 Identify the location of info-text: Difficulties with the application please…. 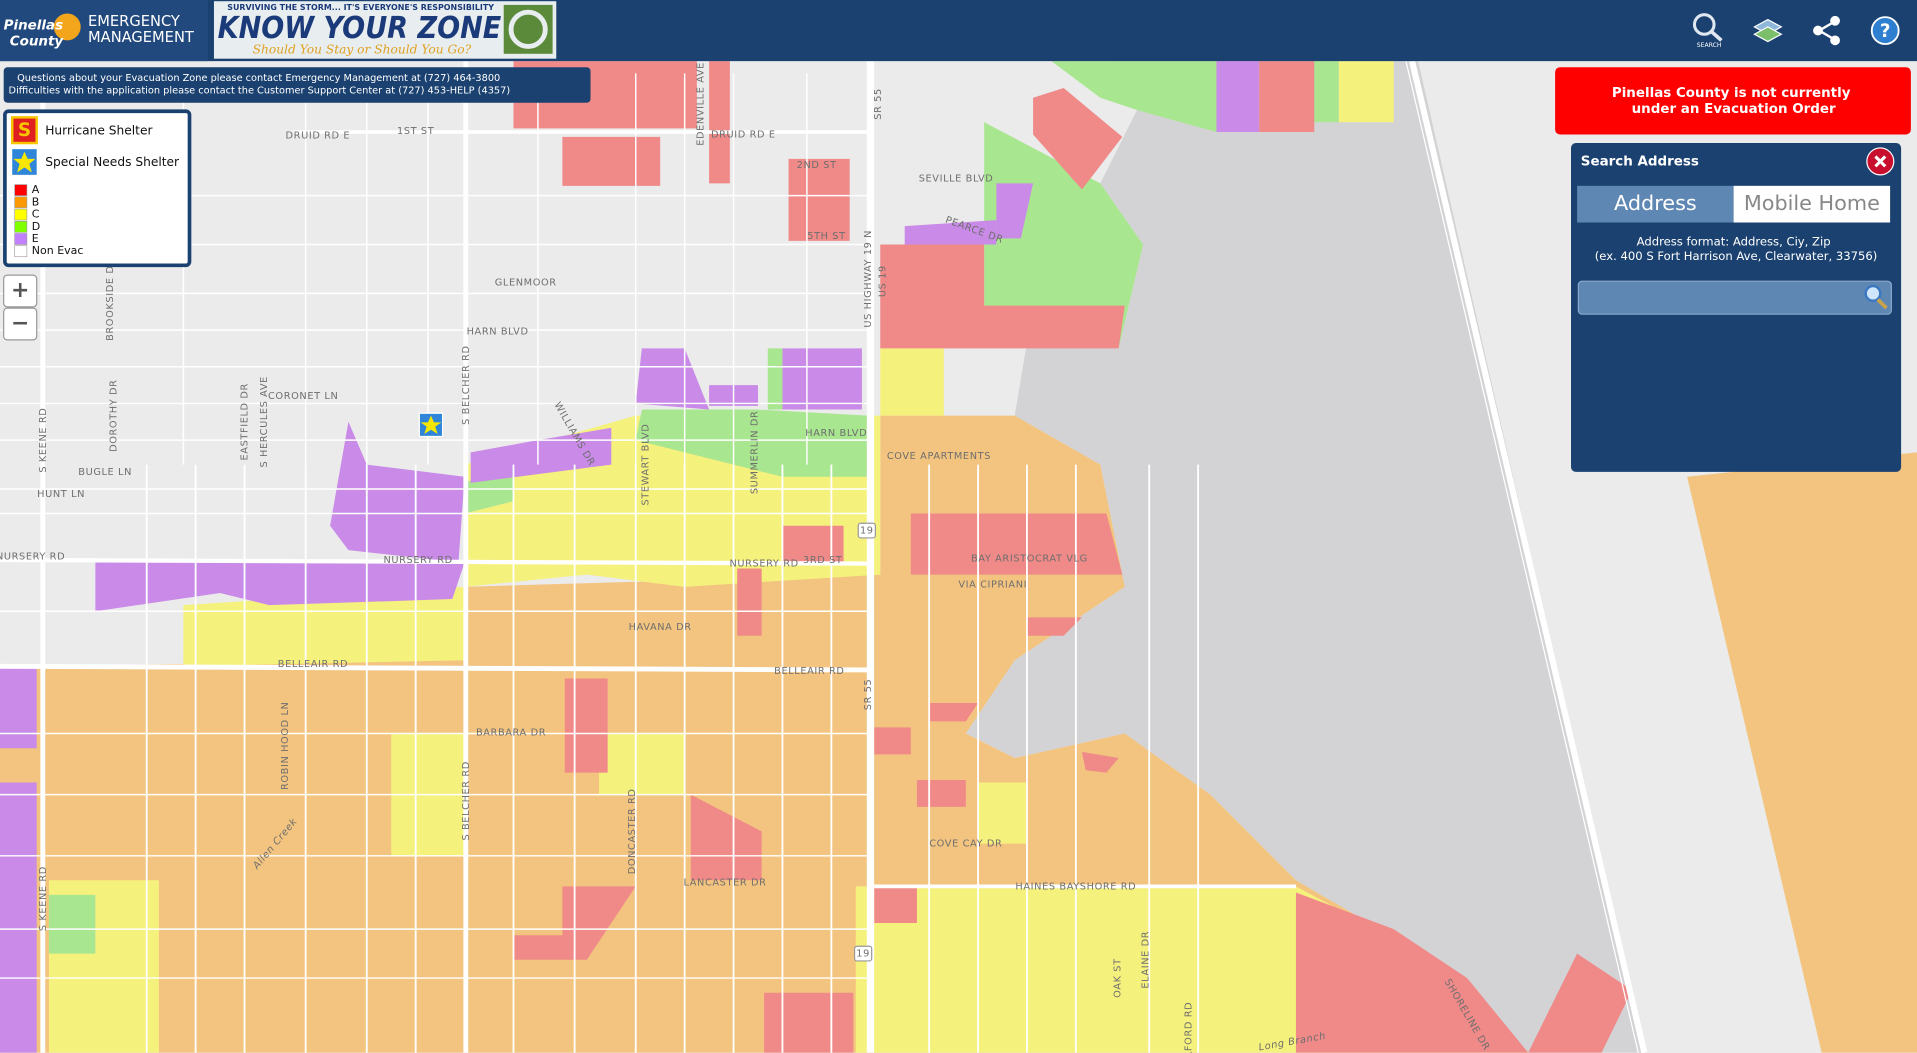
(260, 90).